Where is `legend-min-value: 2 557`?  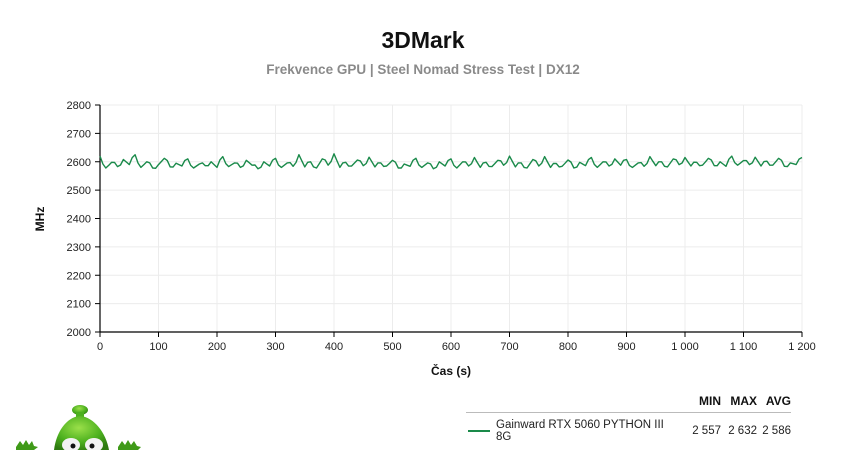
legend-min-value: 2 557 is located at coordinates (706, 431).